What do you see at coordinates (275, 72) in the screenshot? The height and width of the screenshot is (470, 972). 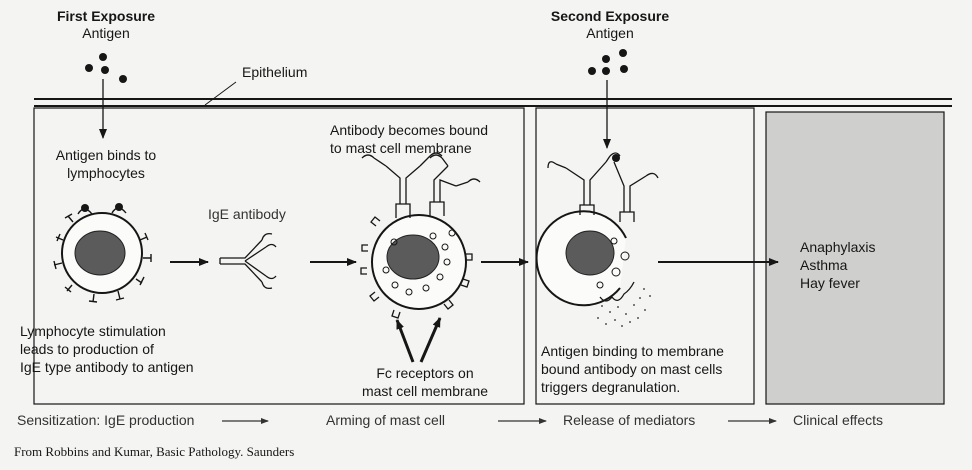 I see `epithelium-label: Epithelium` at bounding box center [275, 72].